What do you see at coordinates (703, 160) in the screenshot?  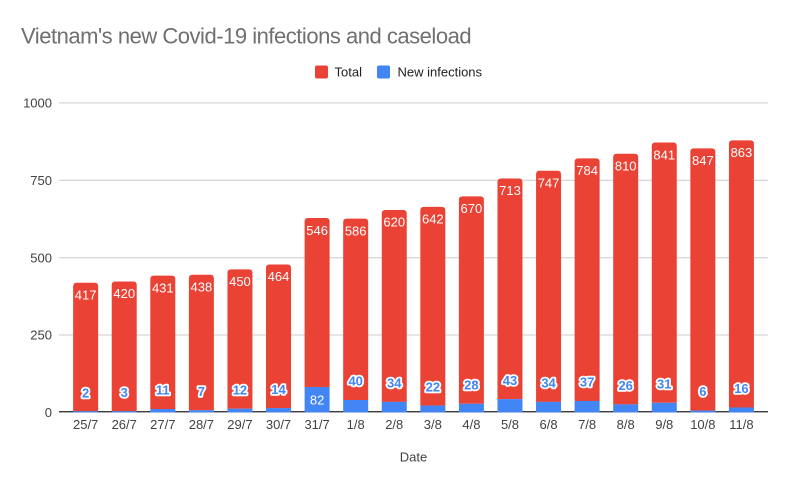 I see `svg-text: 847` at bounding box center [703, 160].